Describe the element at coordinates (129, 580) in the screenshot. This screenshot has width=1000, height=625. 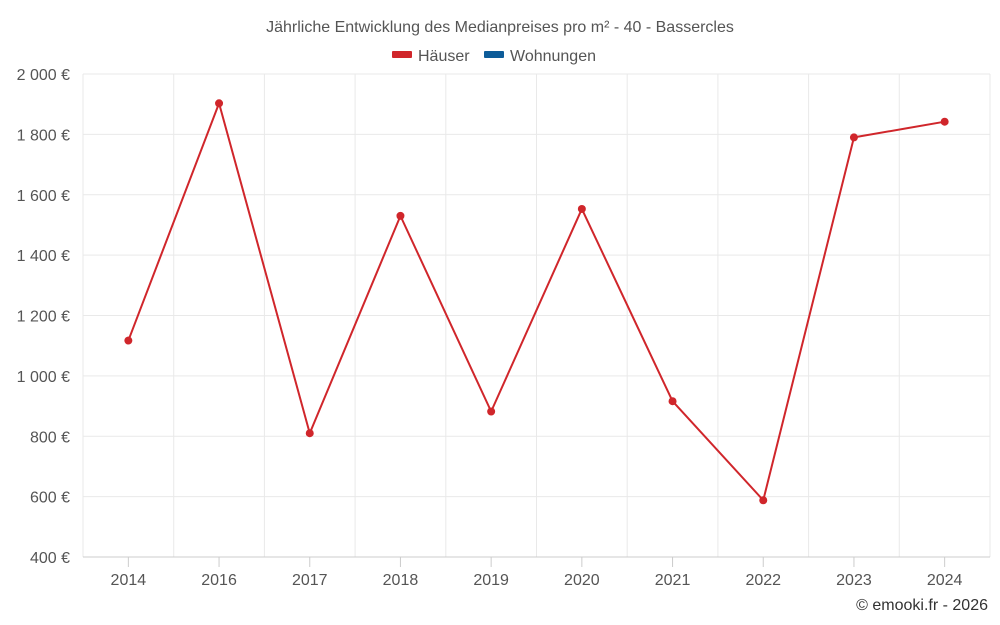
I see `x-tick-label: 2014` at that location.